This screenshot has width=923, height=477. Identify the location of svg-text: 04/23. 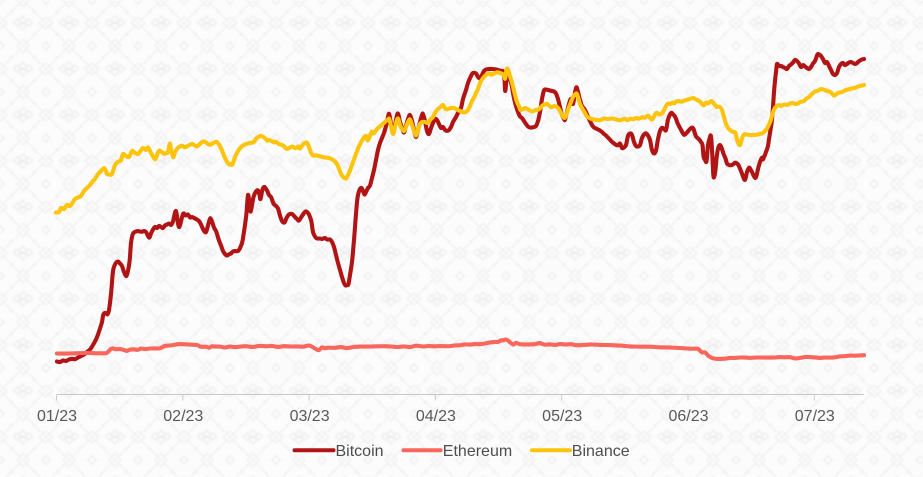
(436, 416).